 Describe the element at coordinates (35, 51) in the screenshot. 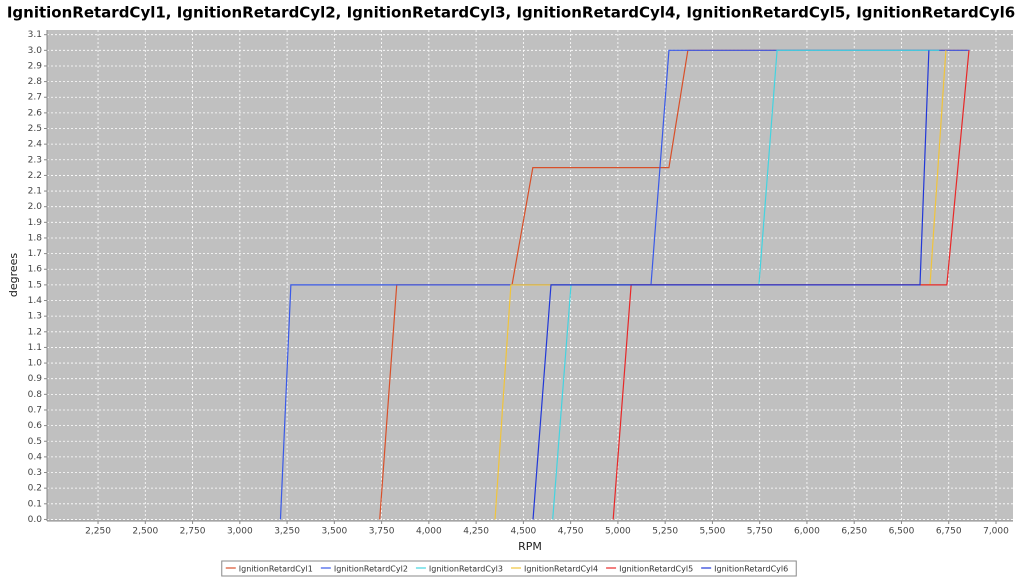

I see `y-tick-label: 3.0` at that location.